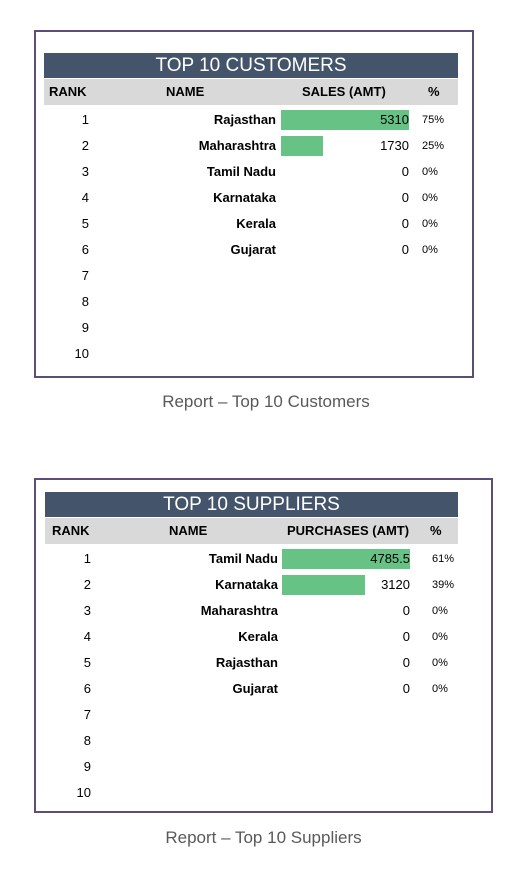 Image resolution: width=528 pixels, height=872 pixels. I want to click on suppliers-row: 5 Rajasthan 0 0%, so click(251, 663).